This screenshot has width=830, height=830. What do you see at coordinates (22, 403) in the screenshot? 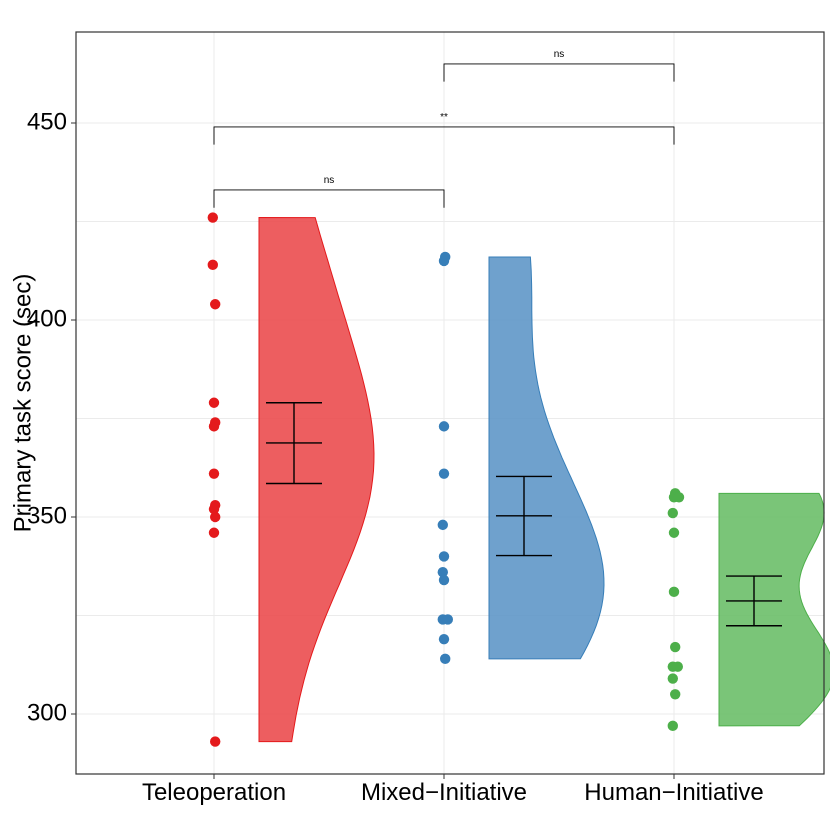
I see `y-axis-title: Primary task score (sec)` at bounding box center [22, 403].